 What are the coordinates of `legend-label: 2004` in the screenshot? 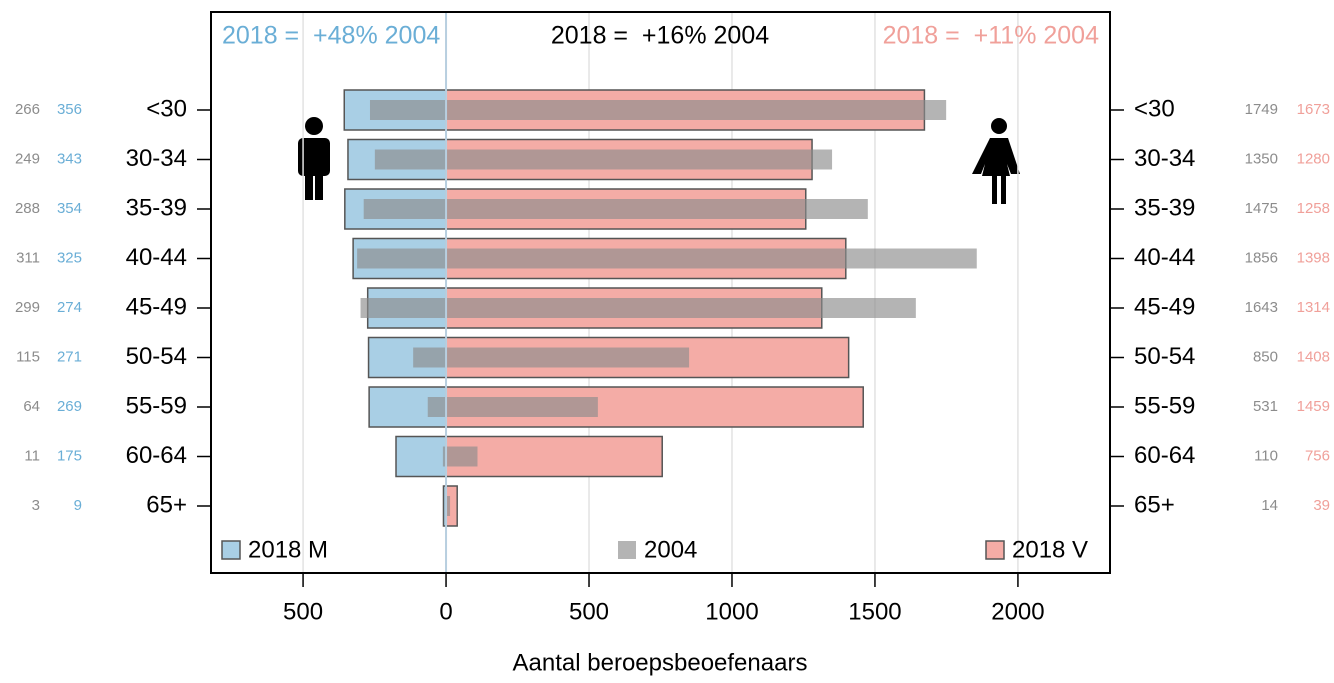 It's located at (670, 549).